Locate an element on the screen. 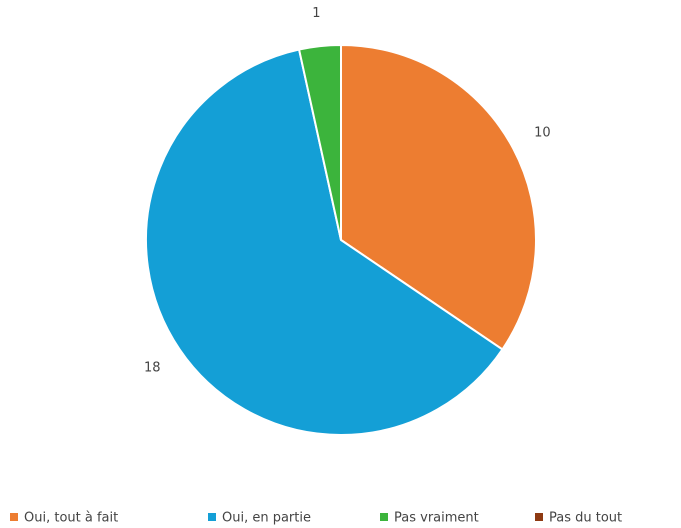  data-label: 10 is located at coordinates (542, 133).